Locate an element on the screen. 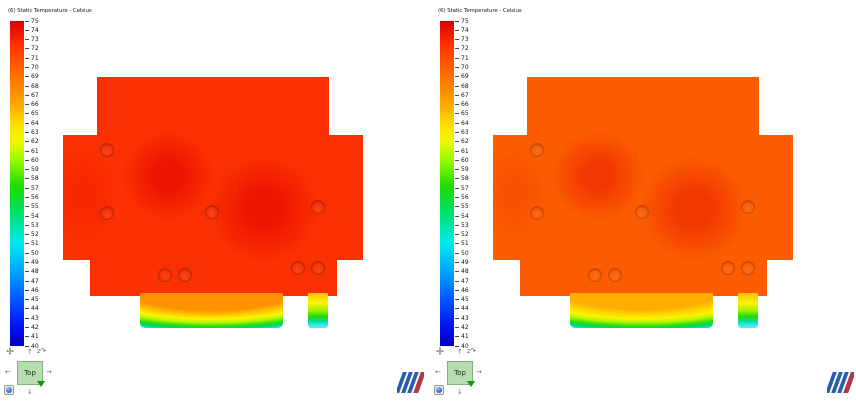 The image size is (856, 415). legend-tick-52: 52 is located at coordinates (462, 234).